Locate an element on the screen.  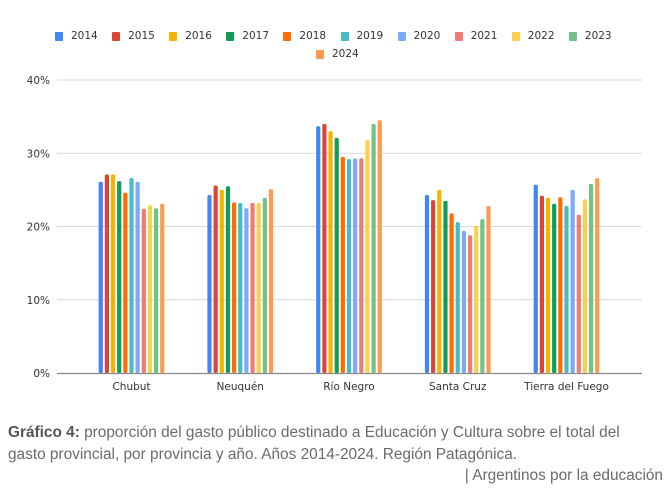
legend-label: 2024 is located at coordinates (345, 54).